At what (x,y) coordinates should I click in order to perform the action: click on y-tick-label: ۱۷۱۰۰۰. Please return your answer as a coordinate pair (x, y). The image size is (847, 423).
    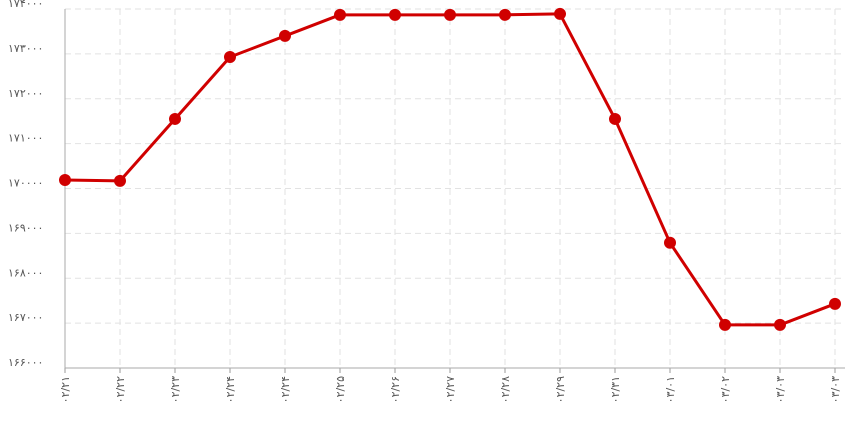
    Looking at the image, I should click on (25, 138).